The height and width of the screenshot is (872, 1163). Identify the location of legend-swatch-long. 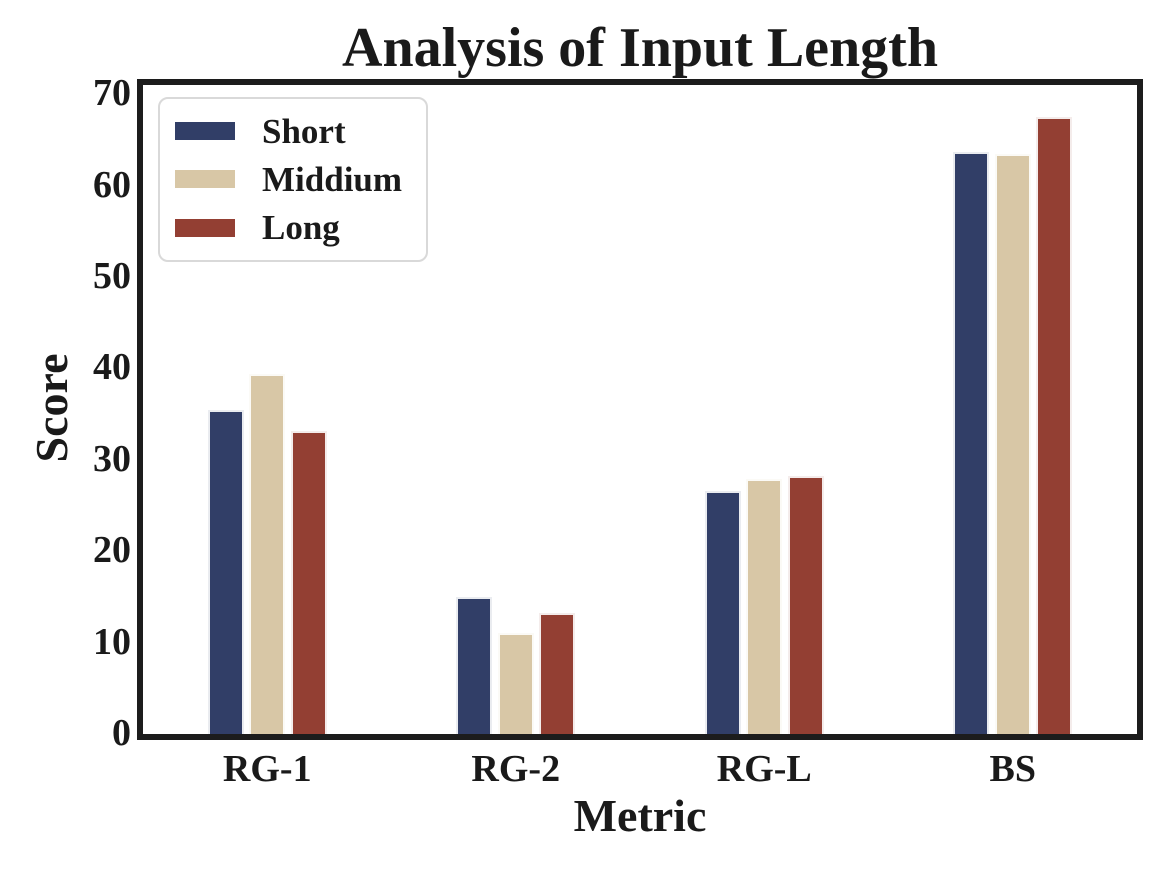
(205, 227).